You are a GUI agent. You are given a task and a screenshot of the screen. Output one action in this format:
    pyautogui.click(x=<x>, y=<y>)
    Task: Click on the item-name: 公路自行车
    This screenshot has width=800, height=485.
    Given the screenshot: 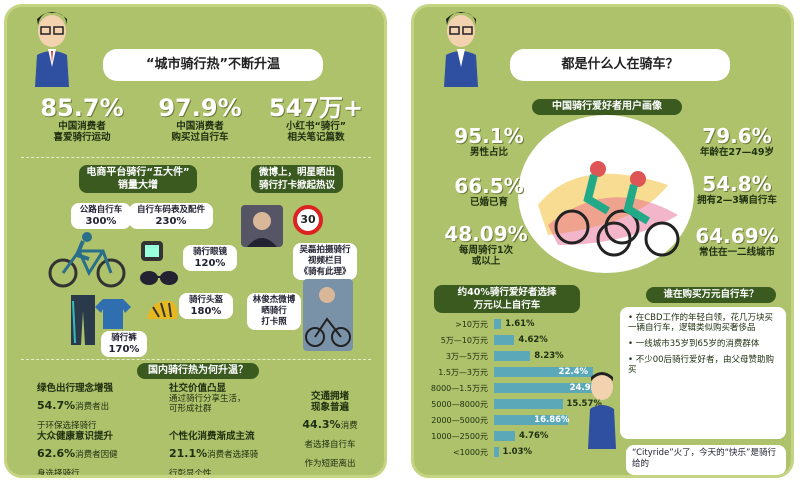 What is the action you would take?
    pyautogui.click(x=101, y=210)
    